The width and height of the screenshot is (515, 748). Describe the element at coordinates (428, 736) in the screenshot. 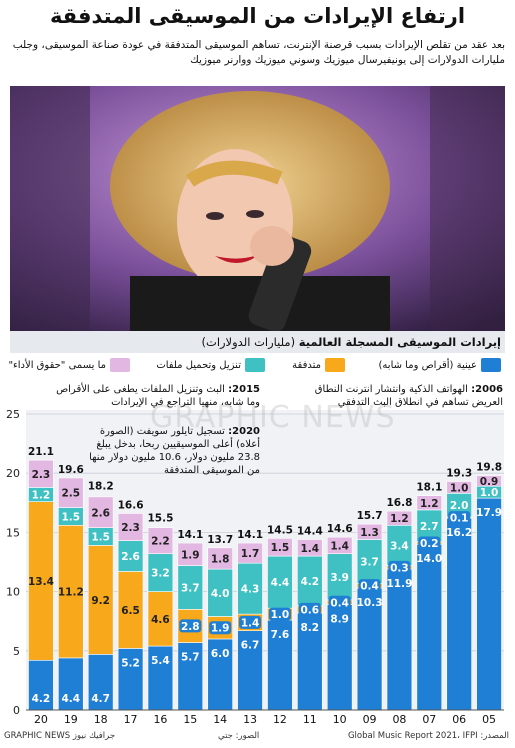

I see `footer-source: المصدر: Global Music Report 2021، IFPI` at that location.